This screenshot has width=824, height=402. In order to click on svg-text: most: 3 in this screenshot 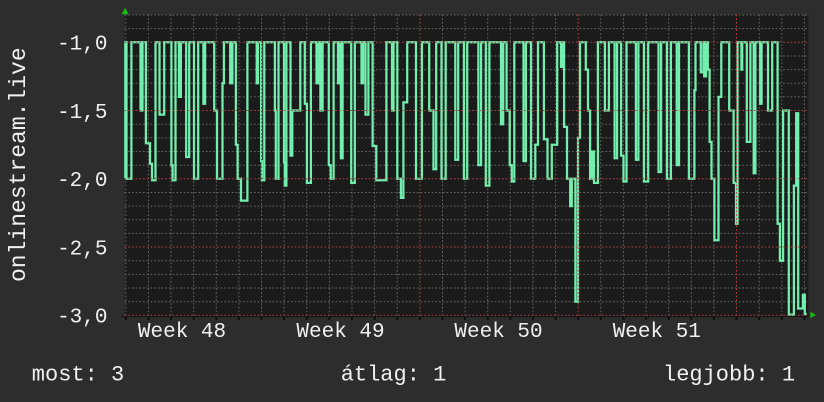, I will do `click(78, 375)`.